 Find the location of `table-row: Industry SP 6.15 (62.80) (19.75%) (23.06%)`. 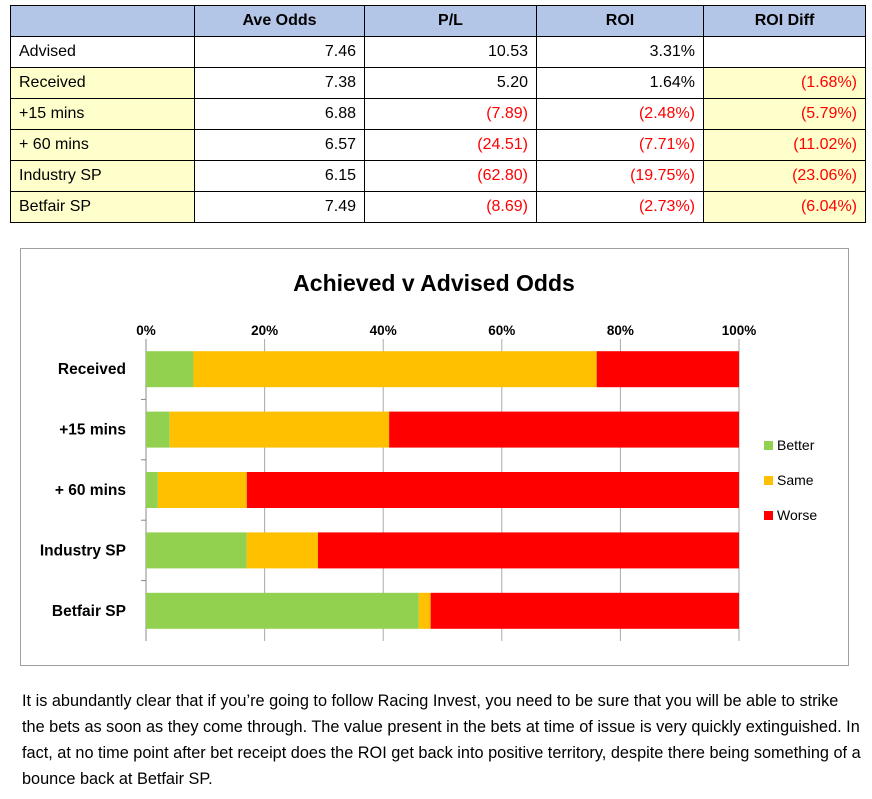

table-row: Industry SP 6.15 (62.80) (19.75%) (23.06%) is located at coordinates (438, 176).